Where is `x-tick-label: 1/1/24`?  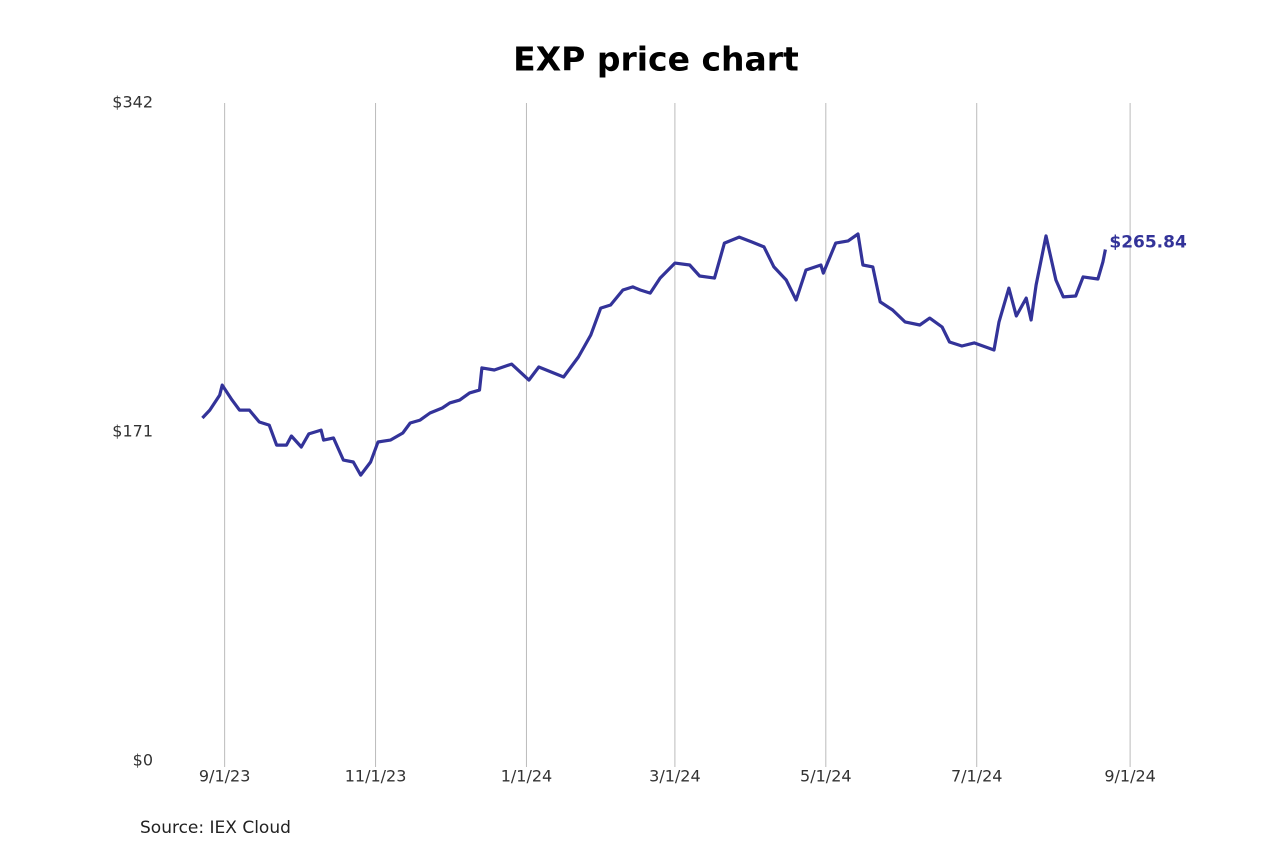 x-tick-label: 1/1/24 is located at coordinates (527, 776).